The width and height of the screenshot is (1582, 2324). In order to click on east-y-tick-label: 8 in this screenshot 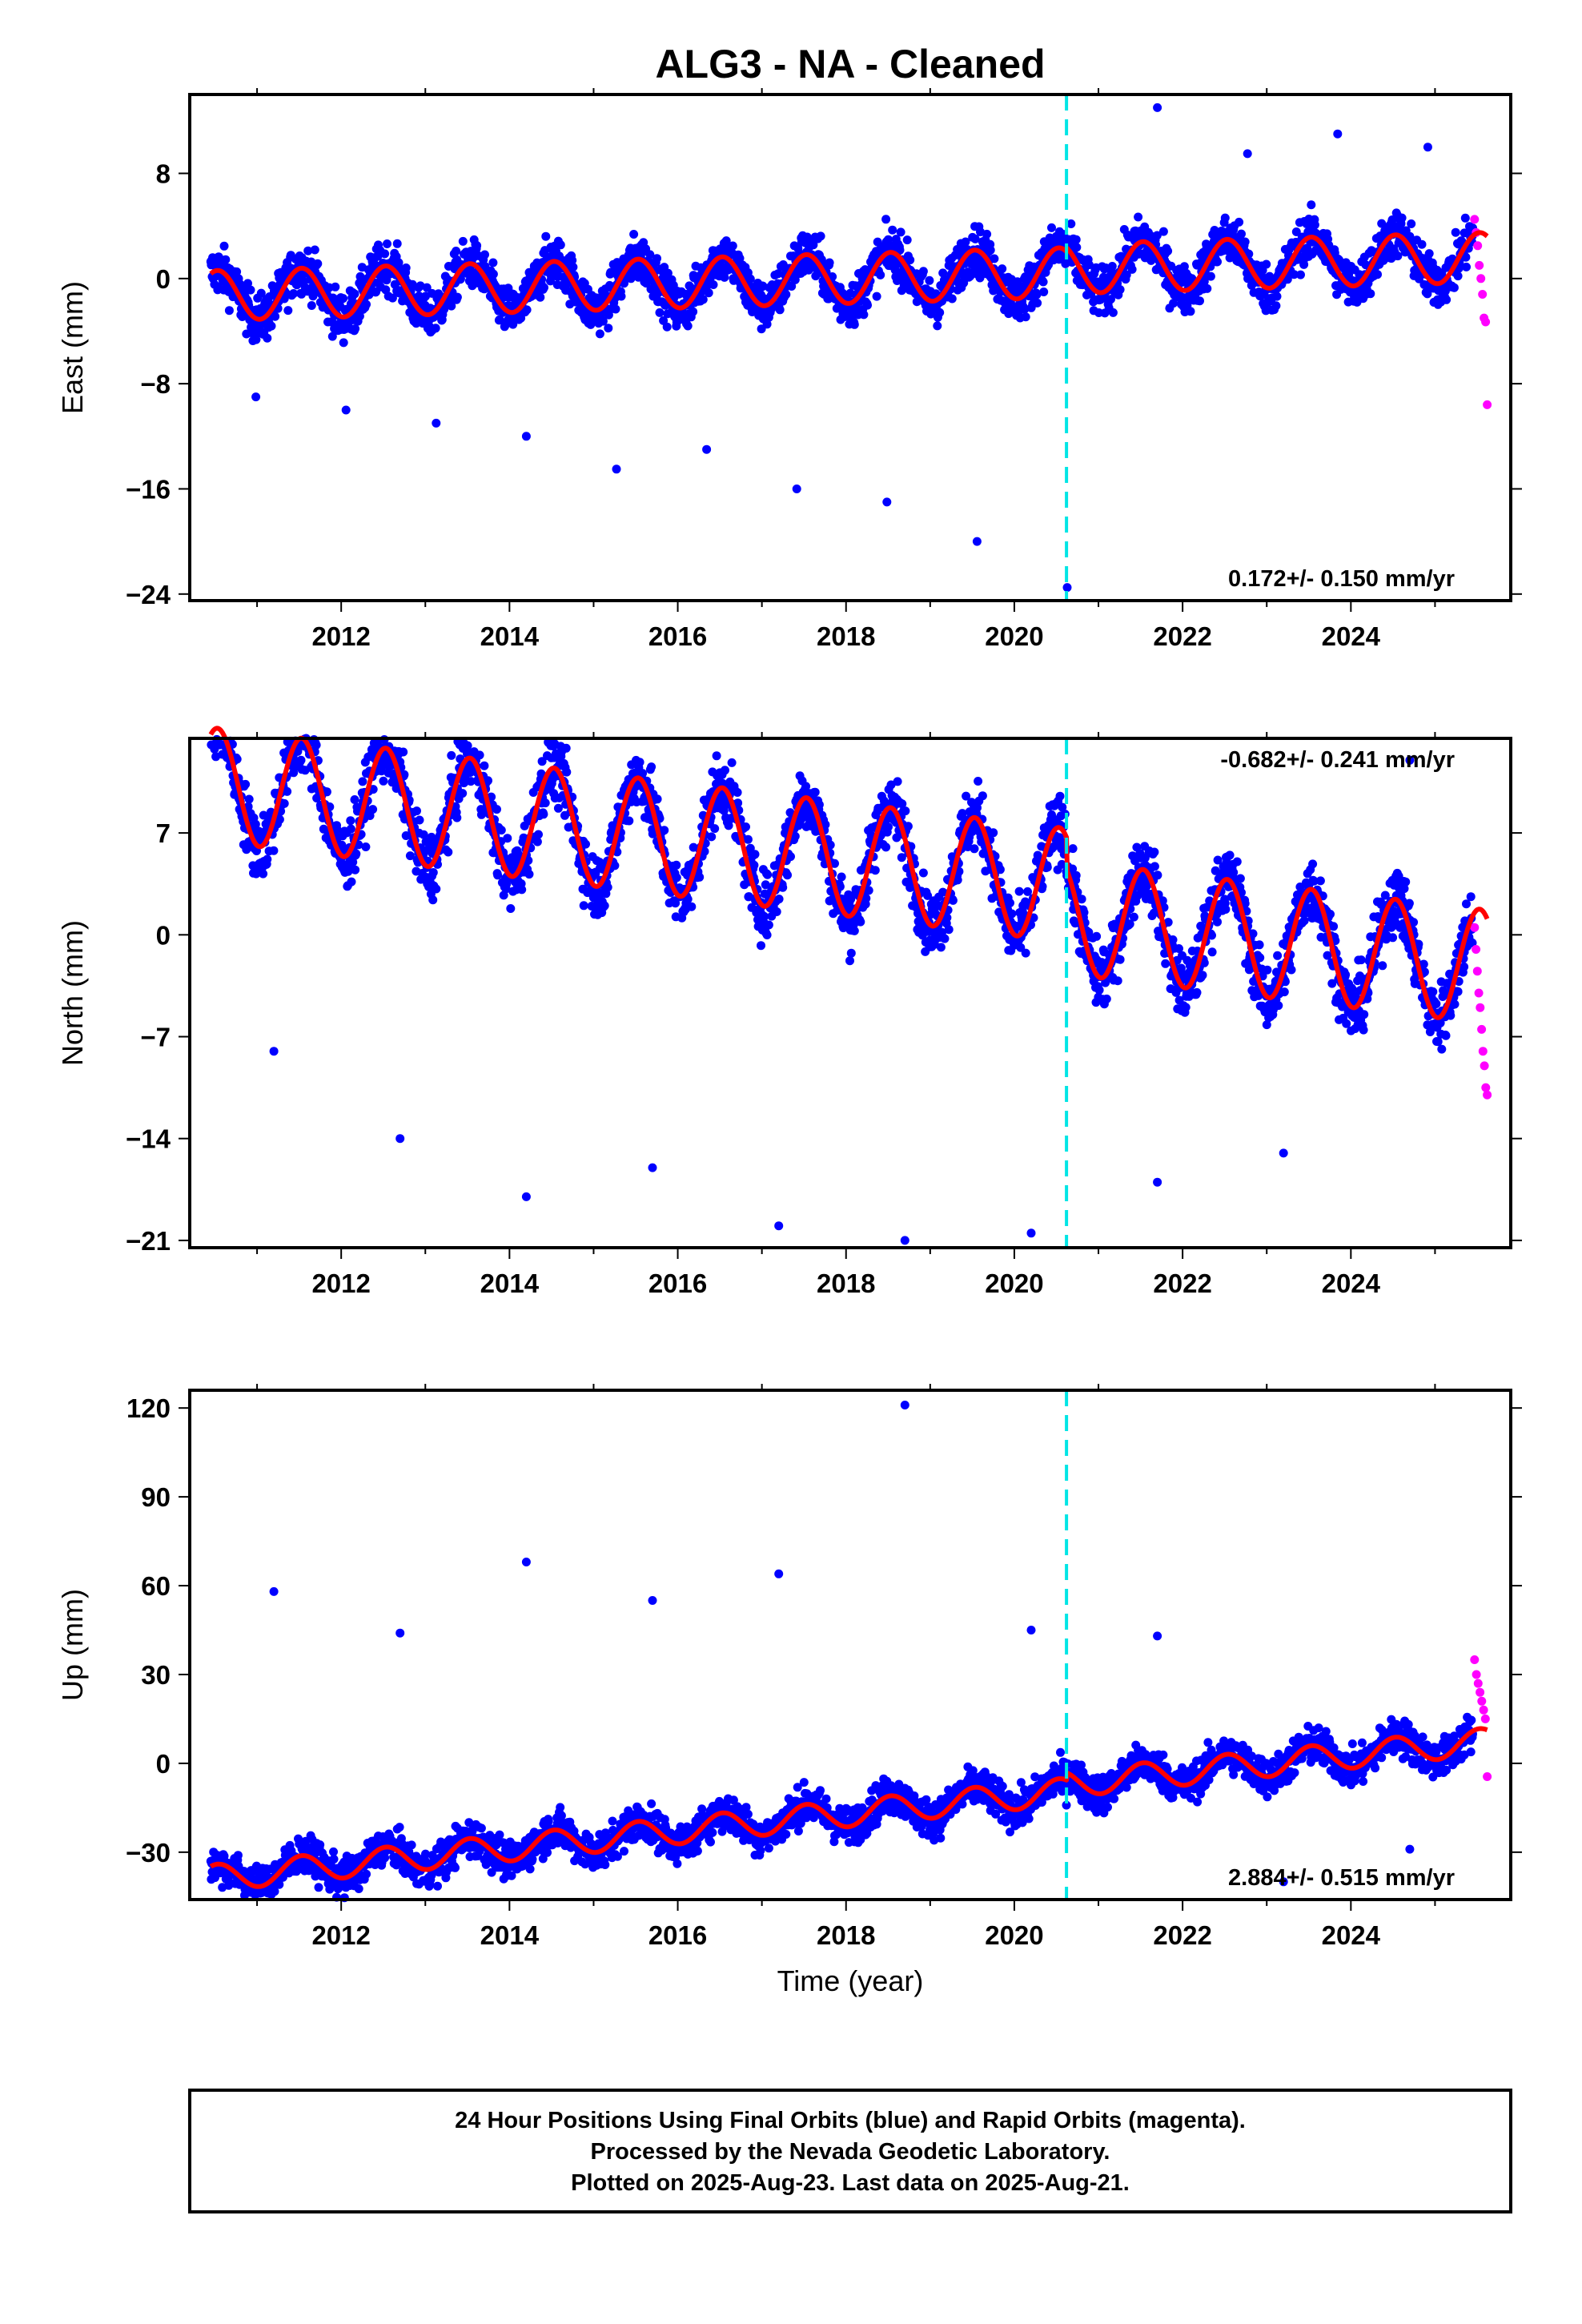, I will do `click(164, 173)`.